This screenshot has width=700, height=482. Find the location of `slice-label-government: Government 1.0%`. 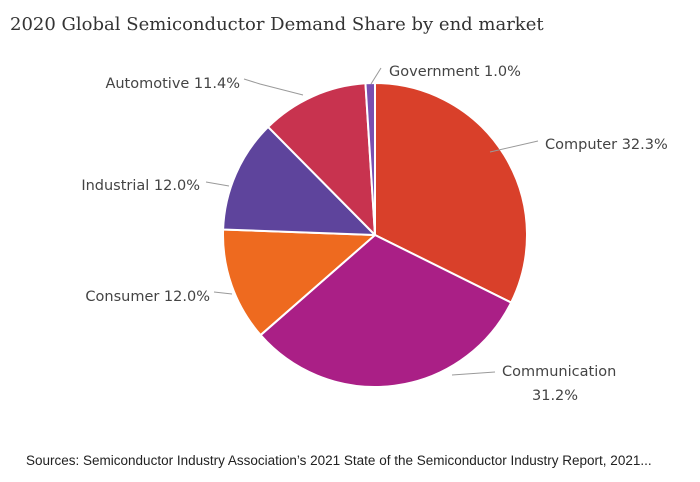

slice-label-government: Government 1.0% is located at coordinates (455, 72).